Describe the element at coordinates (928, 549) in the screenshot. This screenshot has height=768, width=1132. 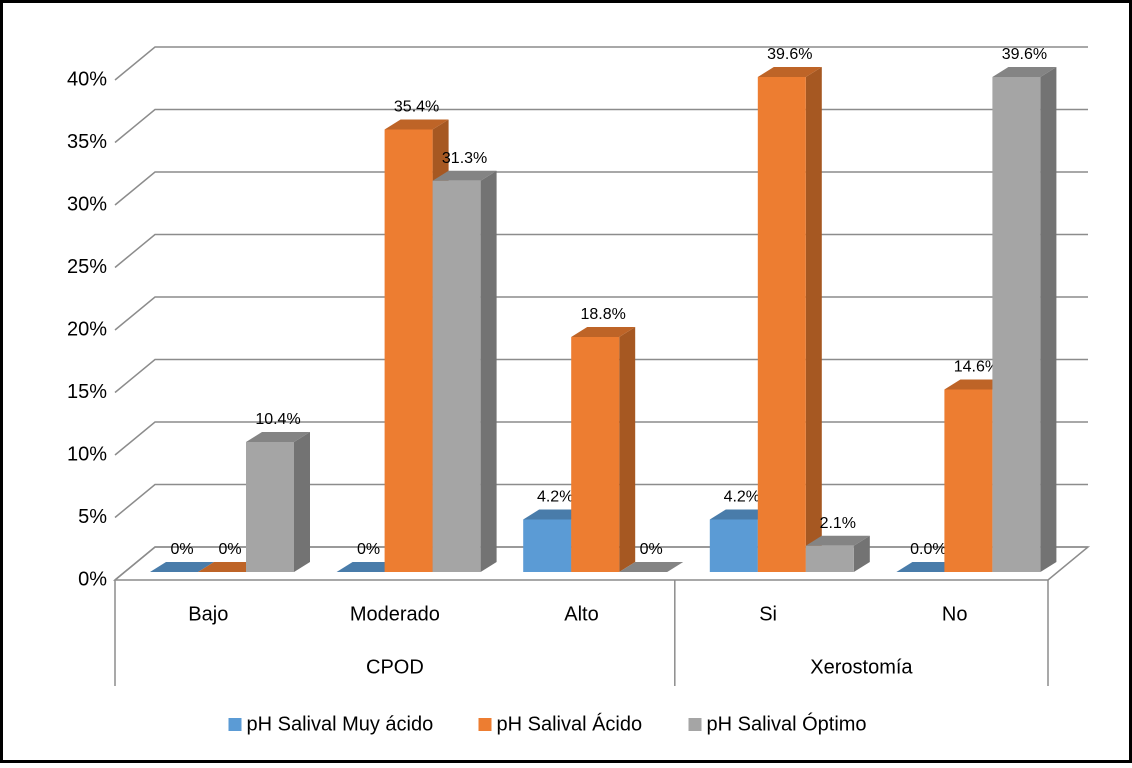
I see `value-label: 0.0%` at that location.